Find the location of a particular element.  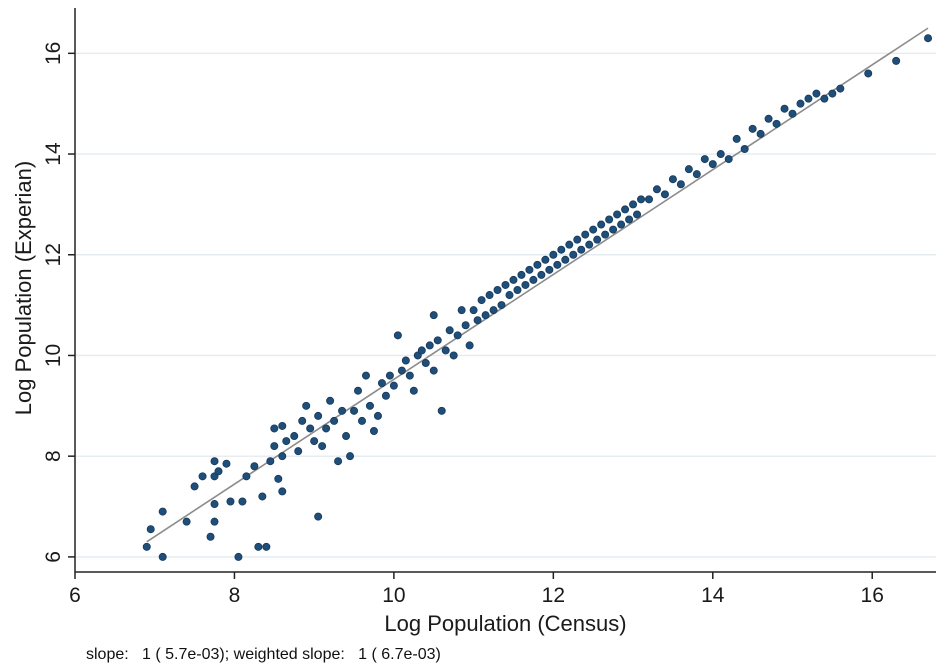

y-tick-label-8: 8 is located at coordinates (53, 456).